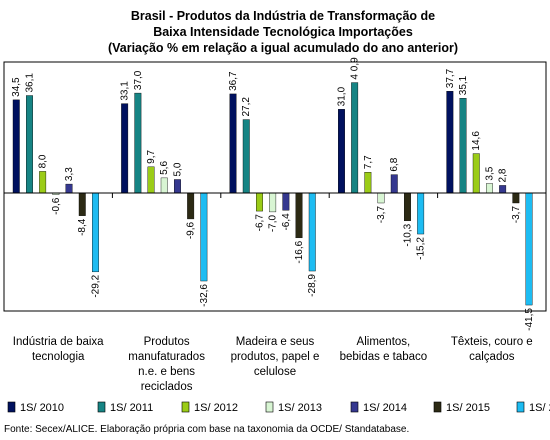  What do you see at coordinates (492, 342) in the screenshot?
I see `category-label: Têxteis, couro e` at bounding box center [492, 342].